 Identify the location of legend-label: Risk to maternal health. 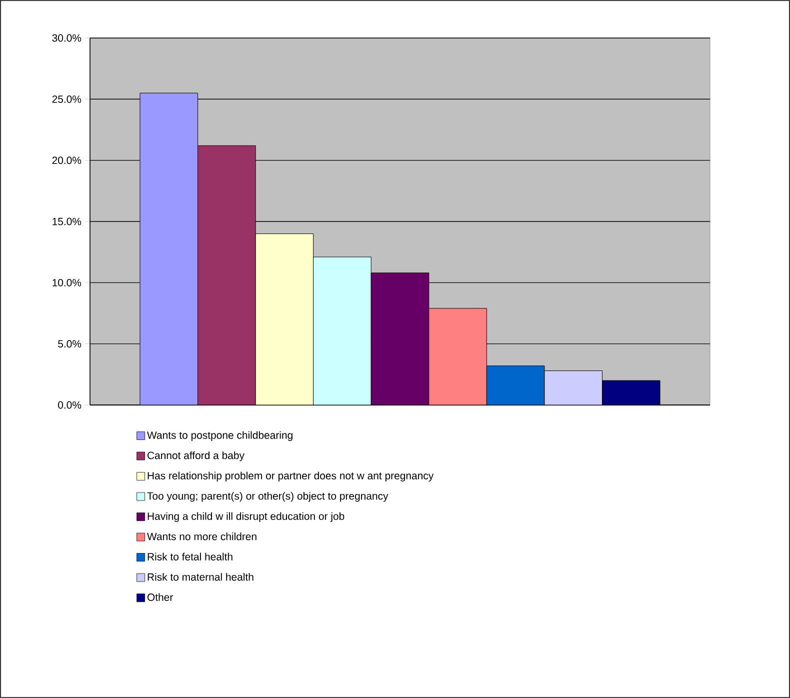
(201, 577).